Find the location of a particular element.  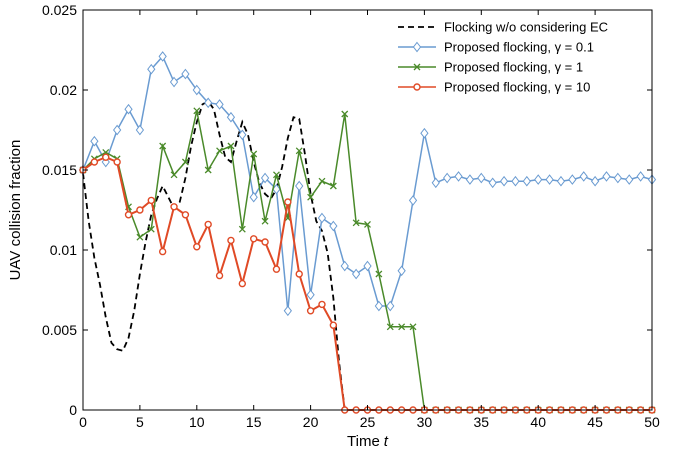

x-tick-label: 25 is located at coordinates (368, 422).